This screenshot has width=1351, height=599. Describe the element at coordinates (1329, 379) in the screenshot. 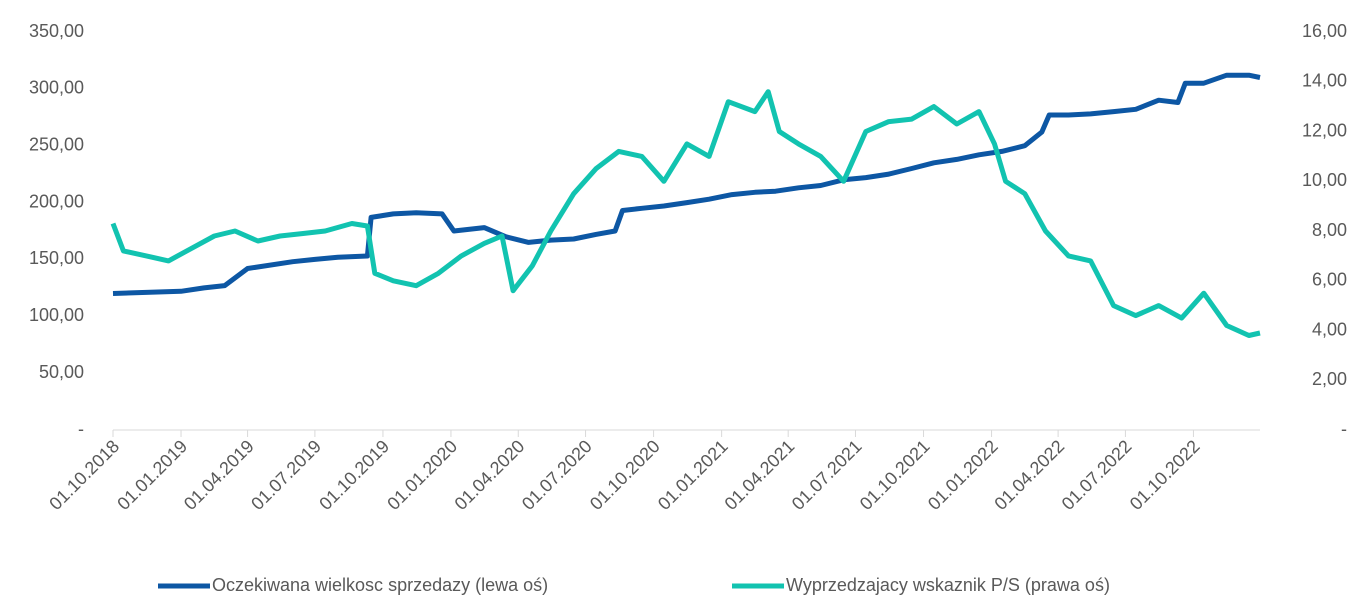

I see `y2-tick-label: 2,00` at that location.